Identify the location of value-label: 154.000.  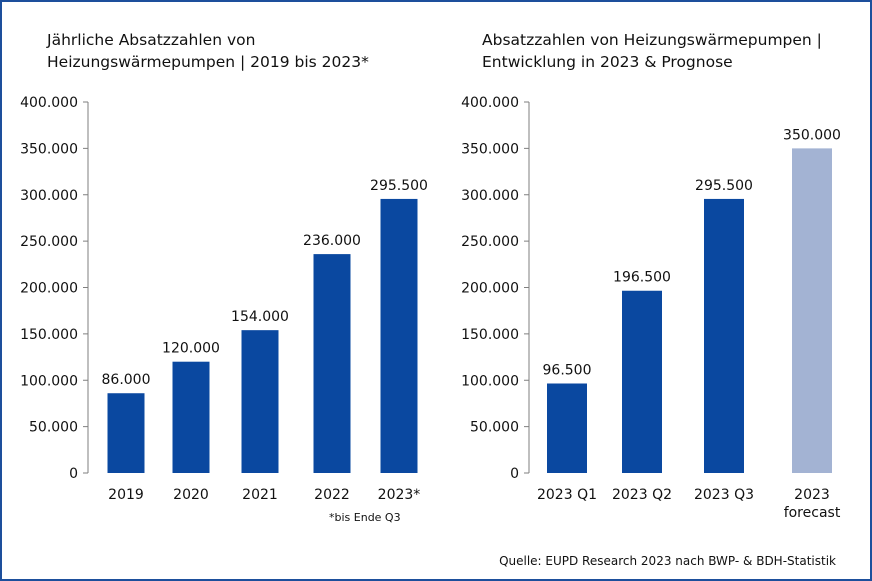
(260, 317).